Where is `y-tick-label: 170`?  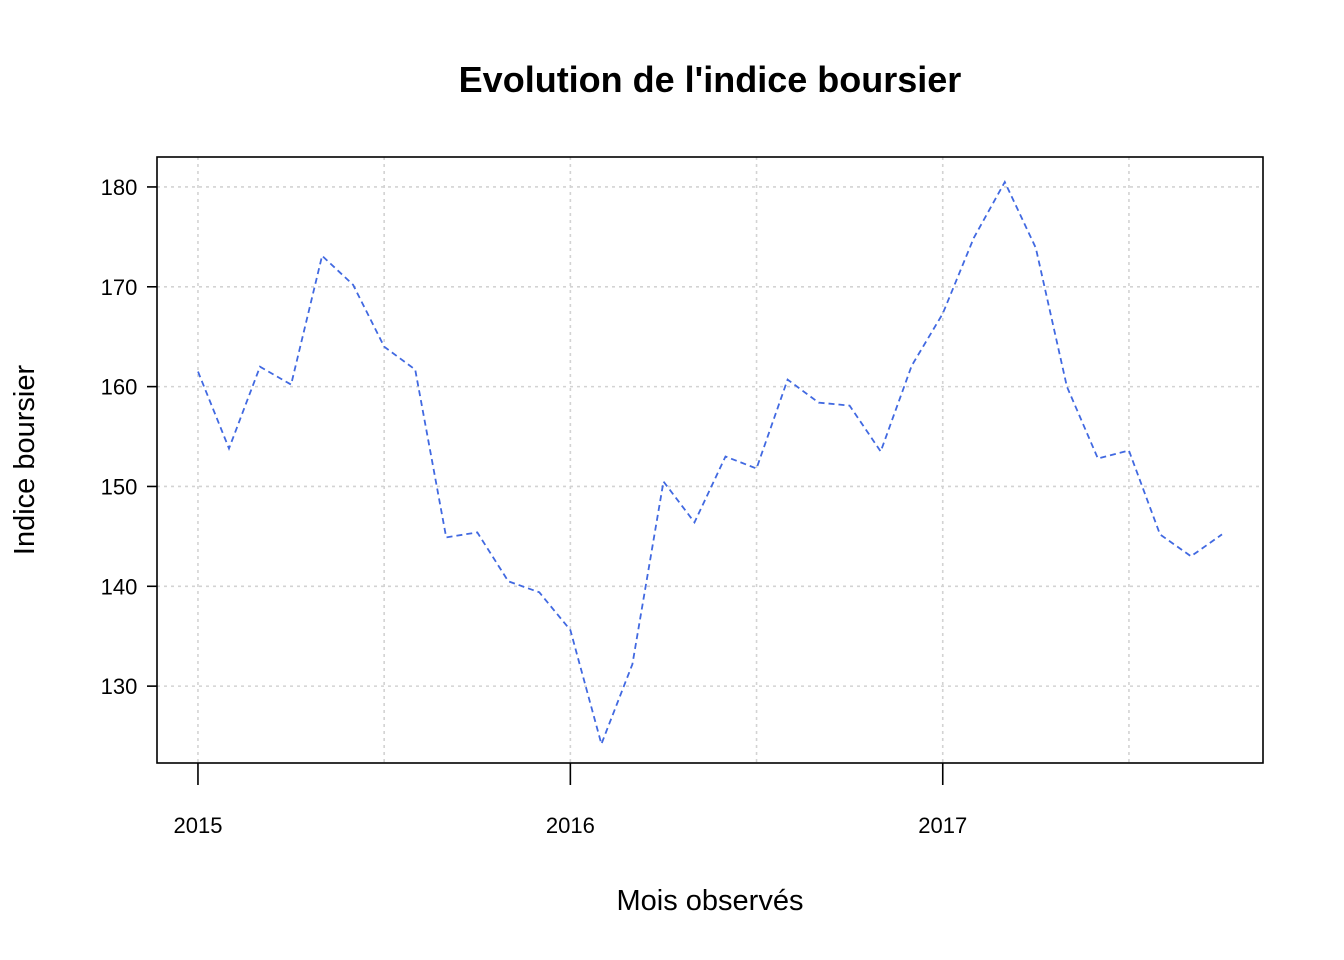
y-tick-label: 170 is located at coordinates (119, 287).